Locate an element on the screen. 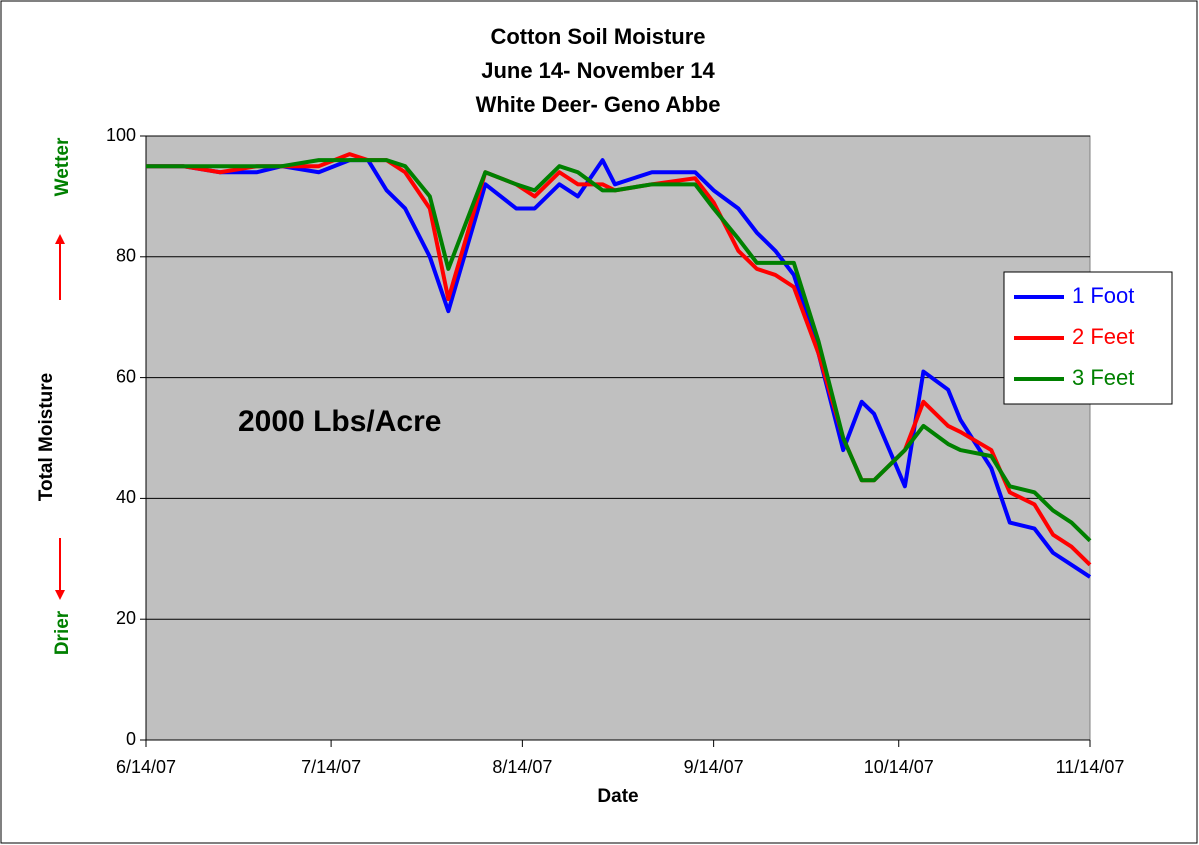  chart-title: White Deer- Geno Abbe is located at coordinates (598, 104).